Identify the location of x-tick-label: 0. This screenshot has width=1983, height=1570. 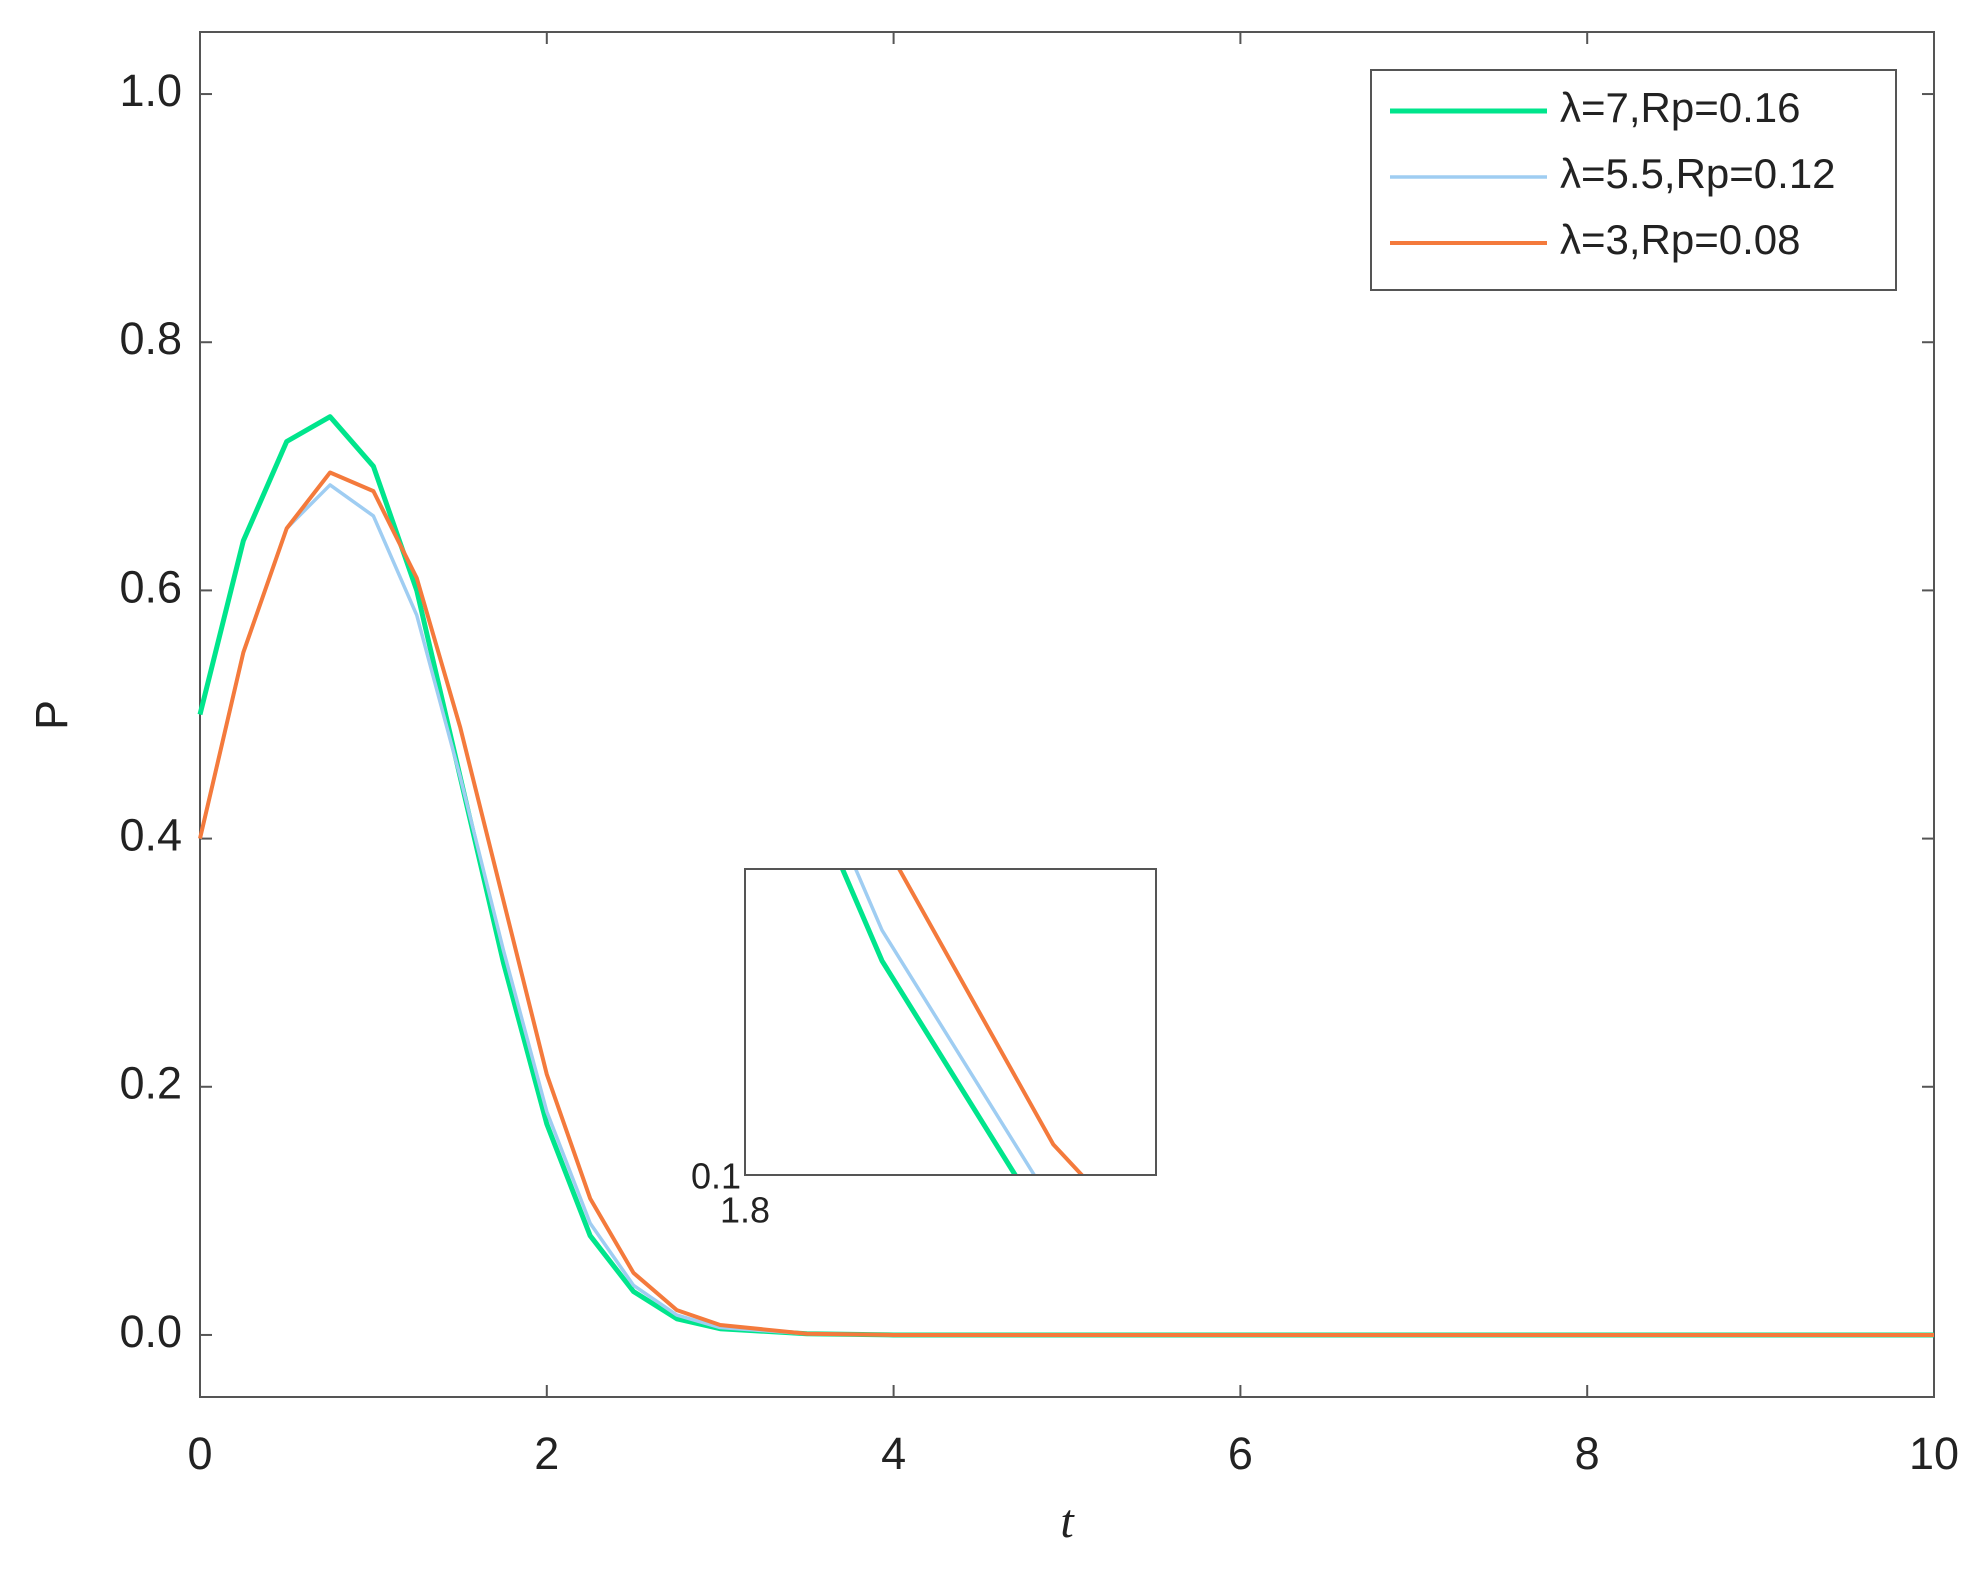
(199, 1453).